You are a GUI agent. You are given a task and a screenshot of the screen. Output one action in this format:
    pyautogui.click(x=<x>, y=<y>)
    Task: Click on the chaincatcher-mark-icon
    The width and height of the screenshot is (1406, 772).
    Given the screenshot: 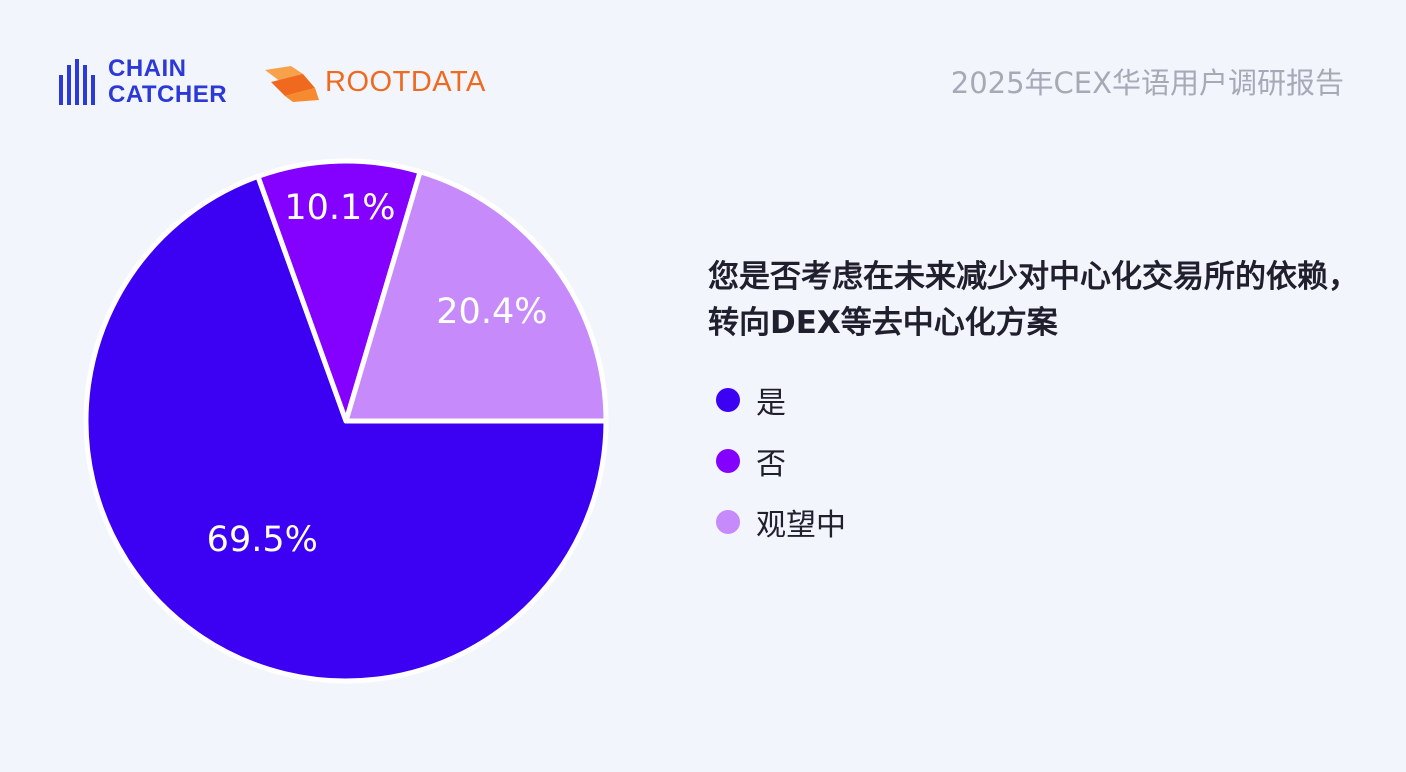 What is the action you would take?
    pyautogui.click(x=77, y=82)
    